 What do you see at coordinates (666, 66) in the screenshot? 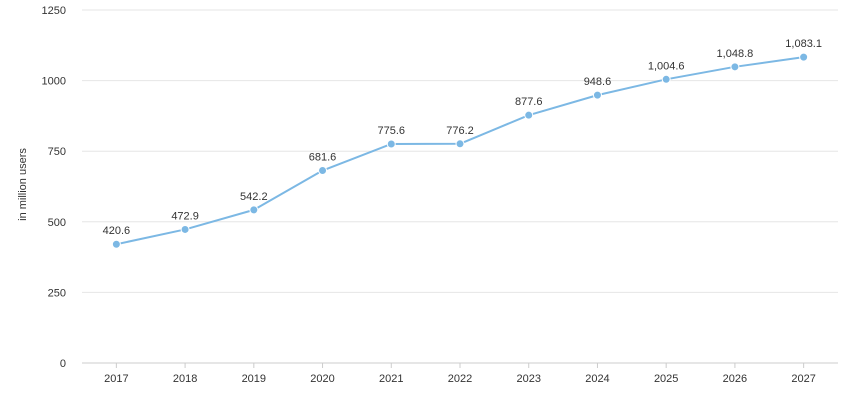
I see `data-label: 1,004.6` at bounding box center [666, 66].